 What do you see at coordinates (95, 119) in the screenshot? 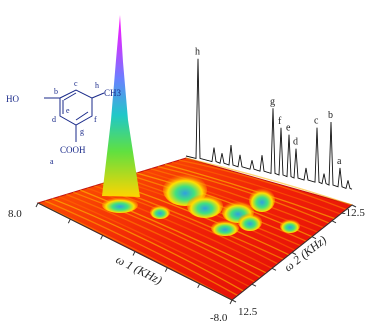
I see `molecule-ring-letter: f` at bounding box center [95, 119].